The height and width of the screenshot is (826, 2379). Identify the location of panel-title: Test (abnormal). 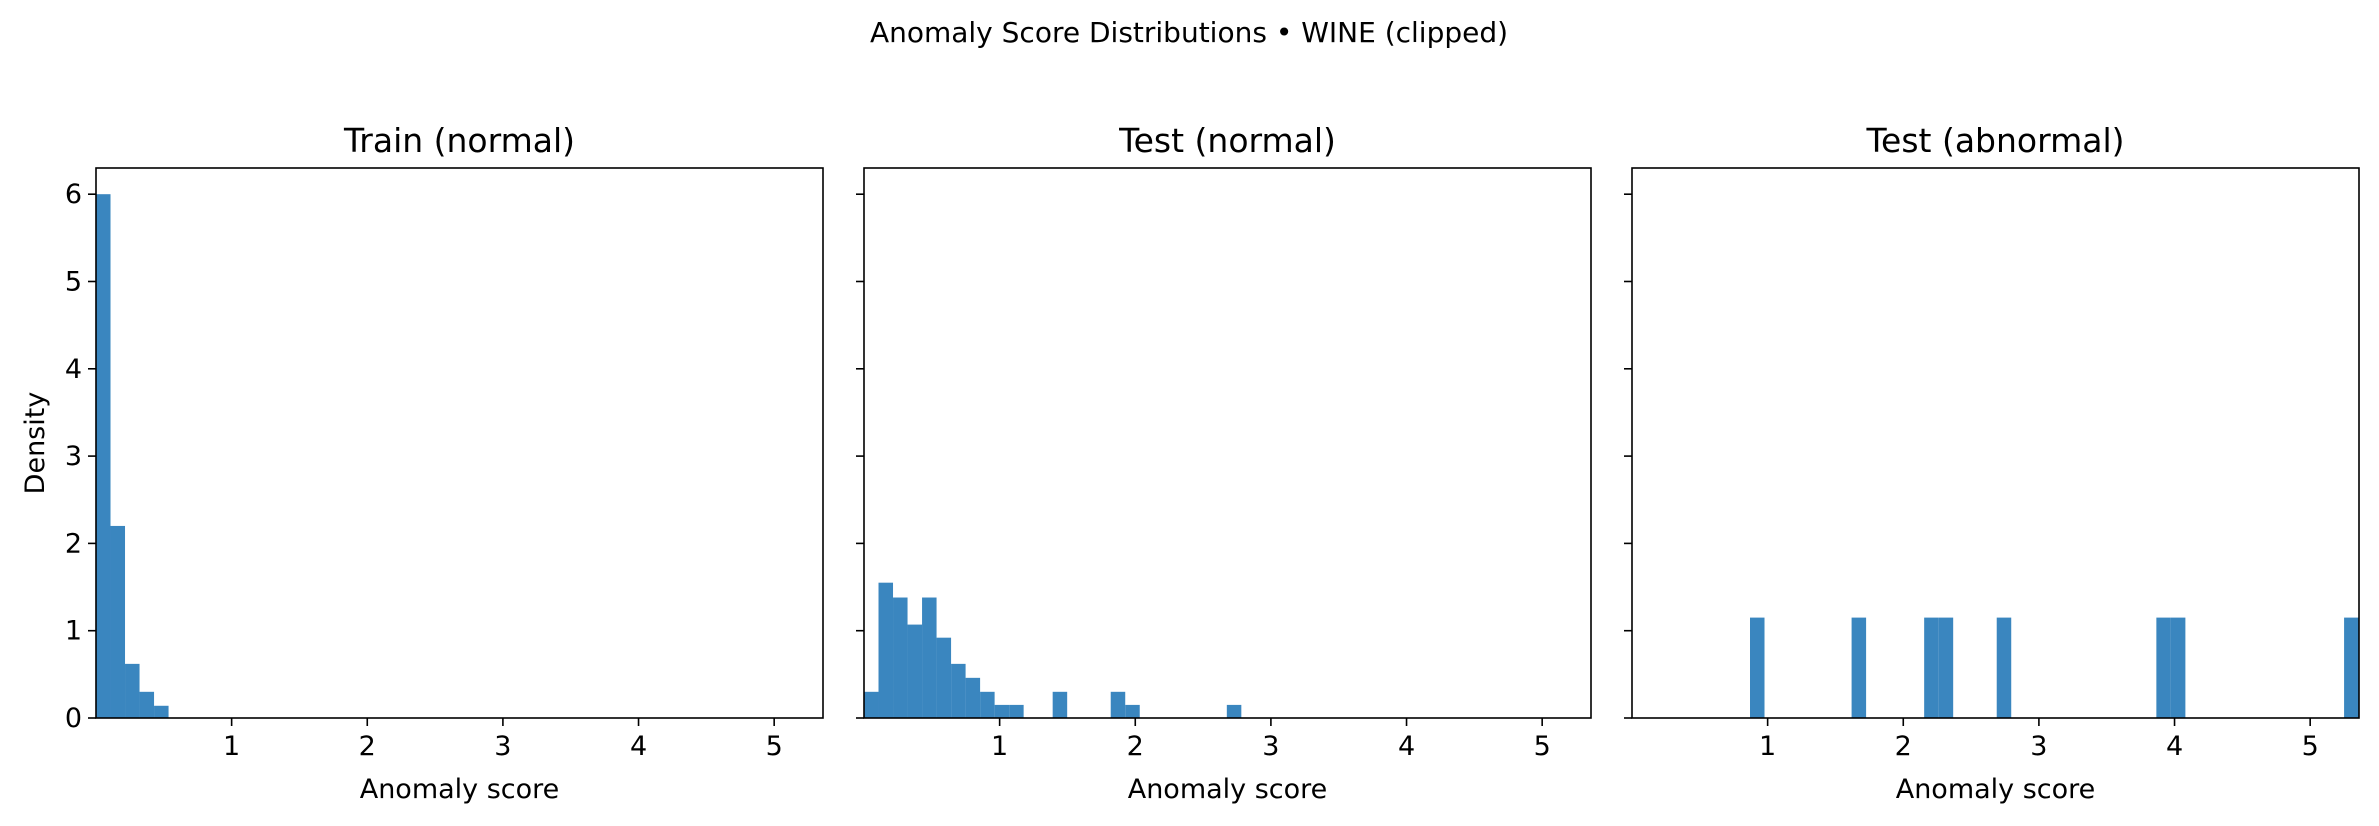
(1994, 140).